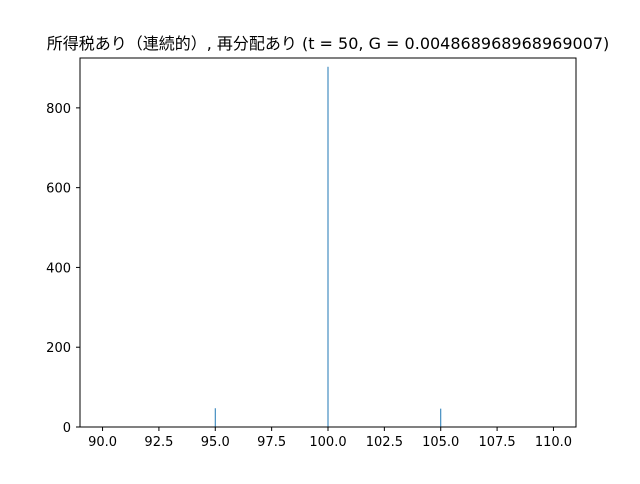 The height and width of the screenshot is (484, 640). I want to click on y-tick-label: 800, so click(58, 109).